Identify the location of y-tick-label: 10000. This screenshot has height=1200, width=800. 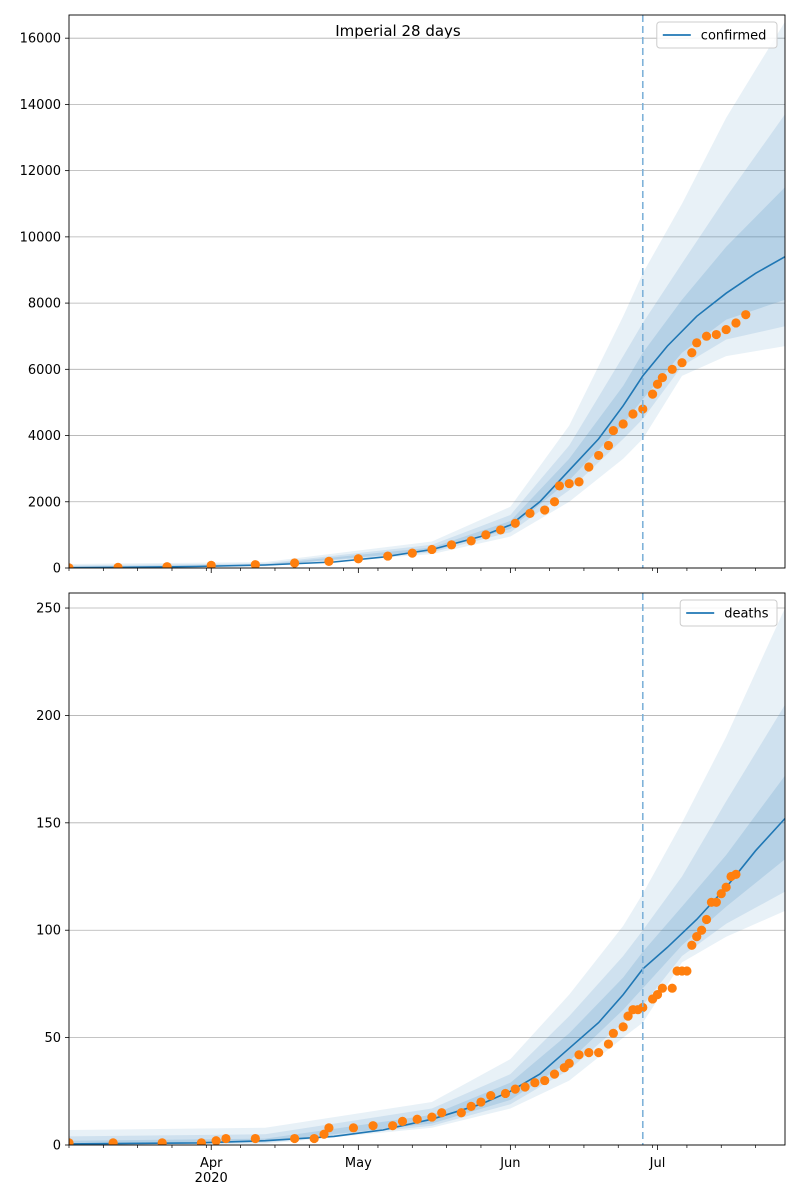
(40, 237).